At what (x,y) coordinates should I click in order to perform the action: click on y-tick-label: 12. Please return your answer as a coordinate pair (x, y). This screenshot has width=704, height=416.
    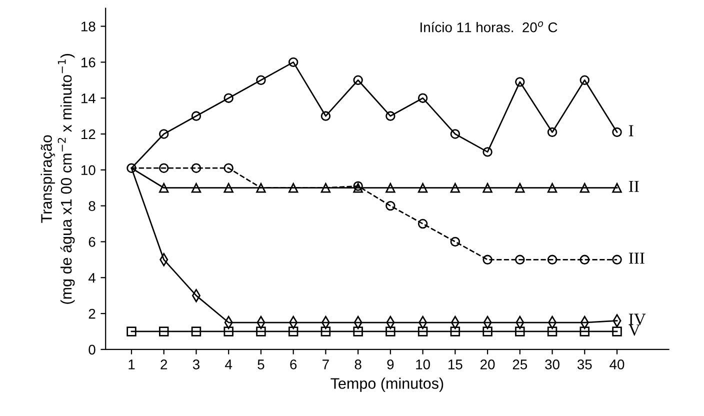
    Looking at the image, I should click on (88, 134).